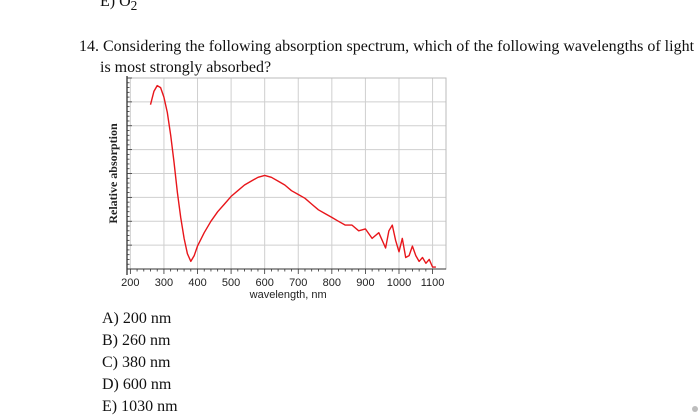 This screenshot has width=700, height=418. I want to click on choice-b: B) 260 nm, so click(140, 341).